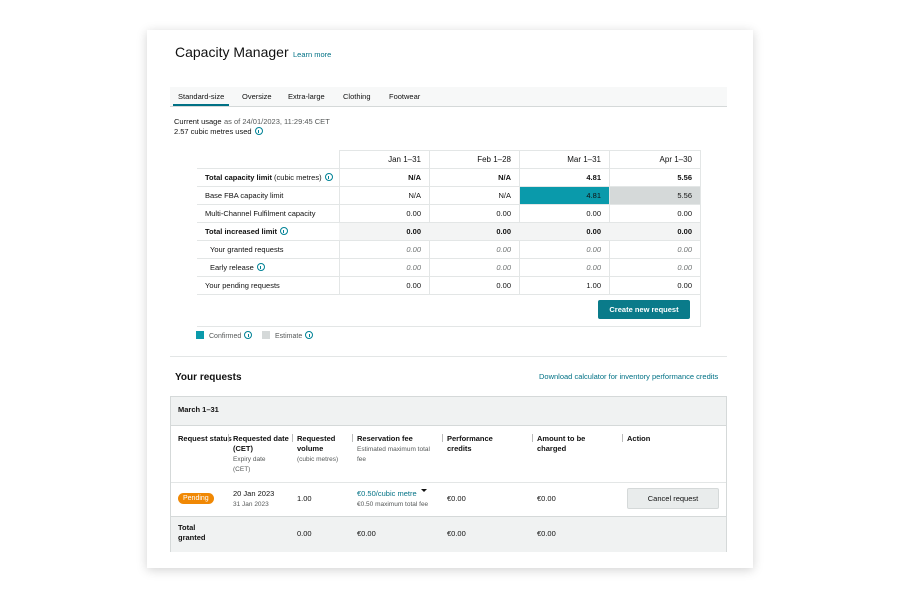  What do you see at coordinates (456, 533) in the screenshot?
I see `total-credits: €0.00` at bounding box center [456, 533].